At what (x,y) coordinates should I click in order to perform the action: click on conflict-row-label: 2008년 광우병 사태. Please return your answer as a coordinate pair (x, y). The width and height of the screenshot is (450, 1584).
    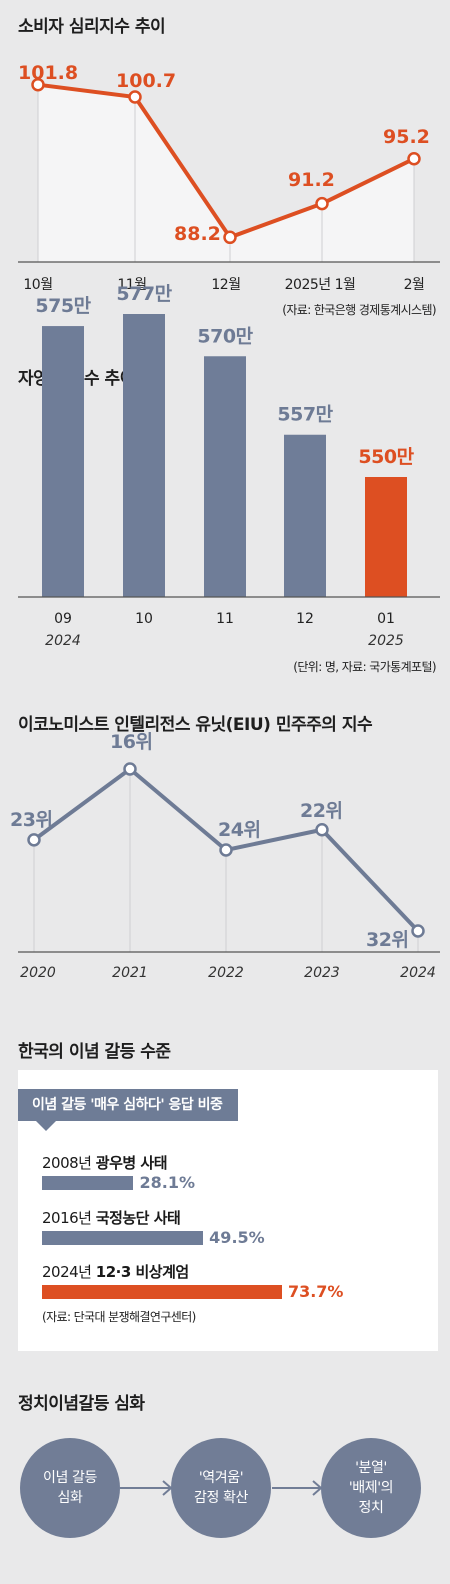
    Looking at the image, I should click on (105, 1162).